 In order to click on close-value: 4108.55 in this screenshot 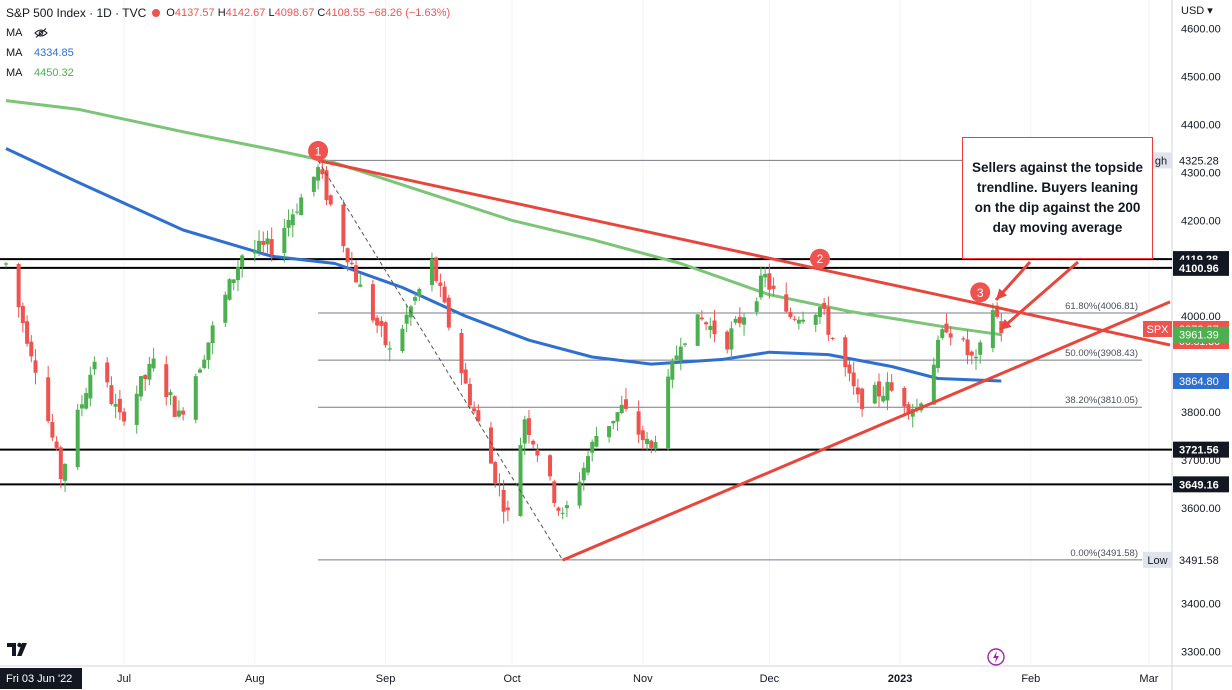, I will do `click(345, 13)`.